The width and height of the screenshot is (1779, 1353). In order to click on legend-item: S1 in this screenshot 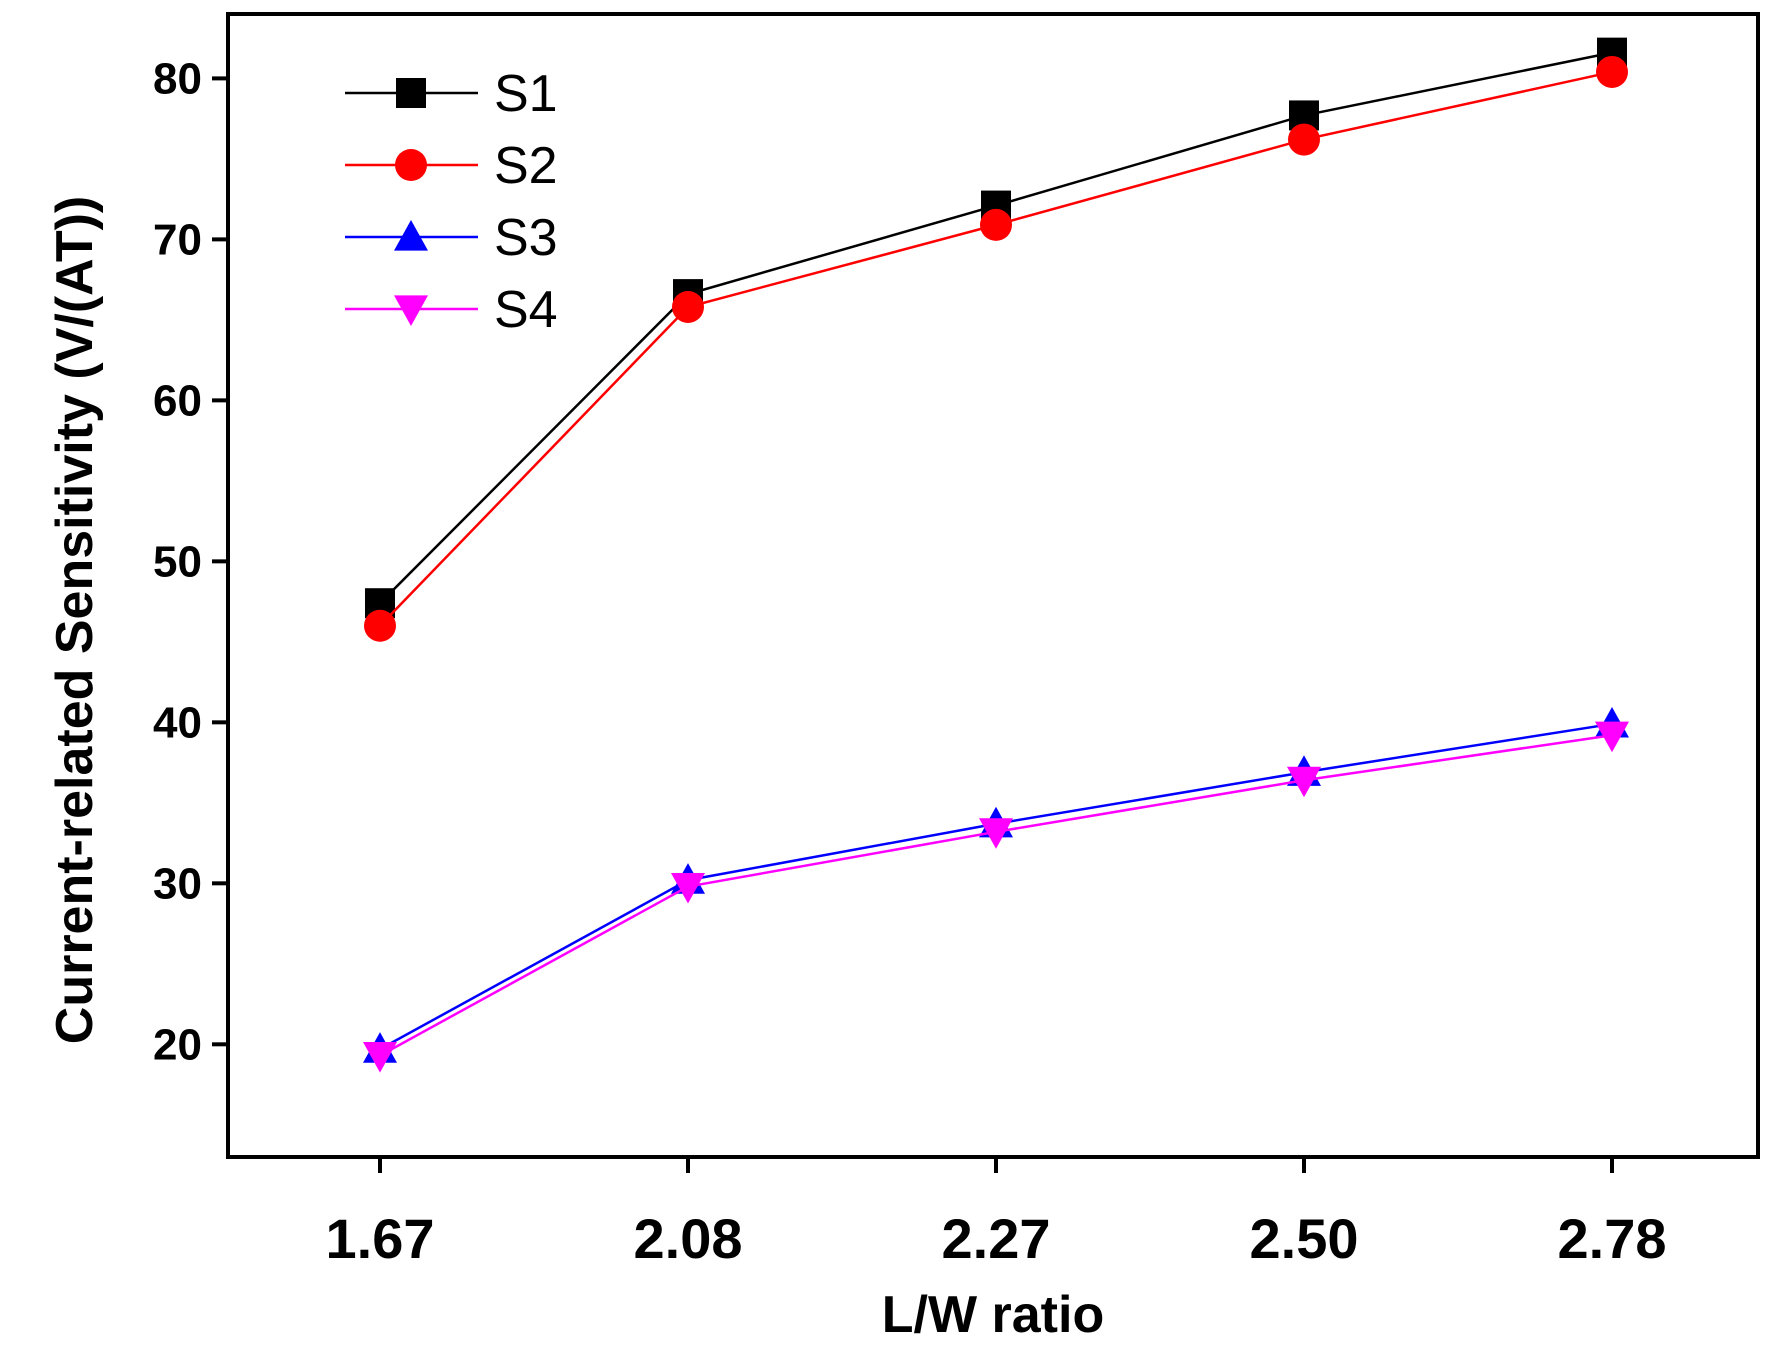, I will do `click(451, 94)`.